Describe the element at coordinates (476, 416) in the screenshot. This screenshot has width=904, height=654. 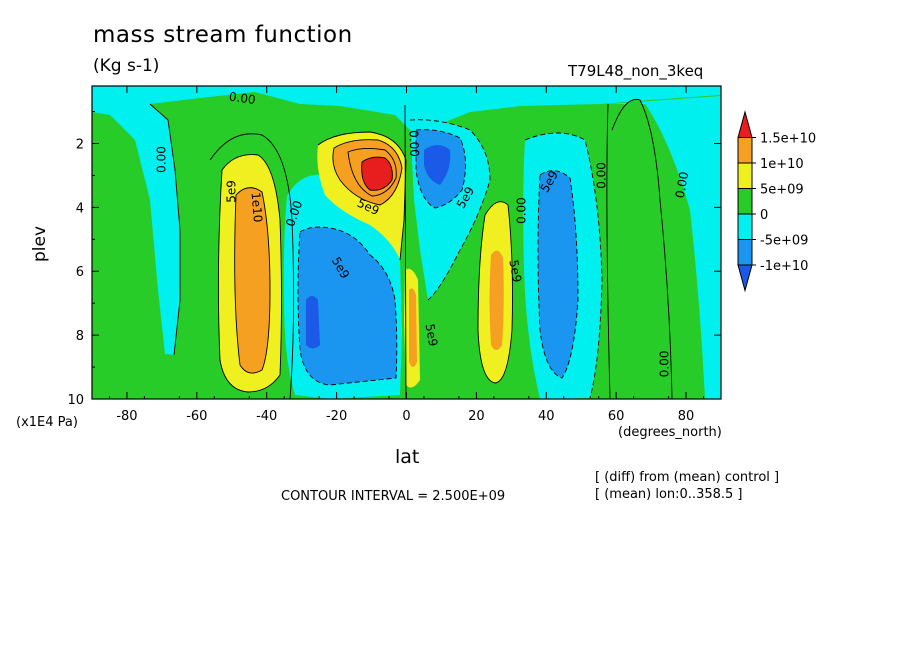
I see `x-tick-label: 20` at that location.